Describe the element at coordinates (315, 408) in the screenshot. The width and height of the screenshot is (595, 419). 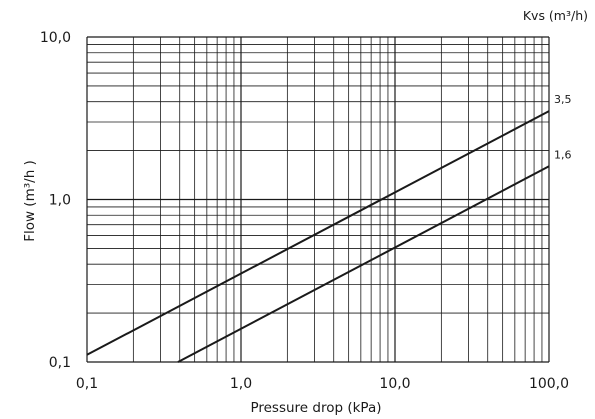
I see `x-axis-label: Pressure drop (kPa)` at that location.